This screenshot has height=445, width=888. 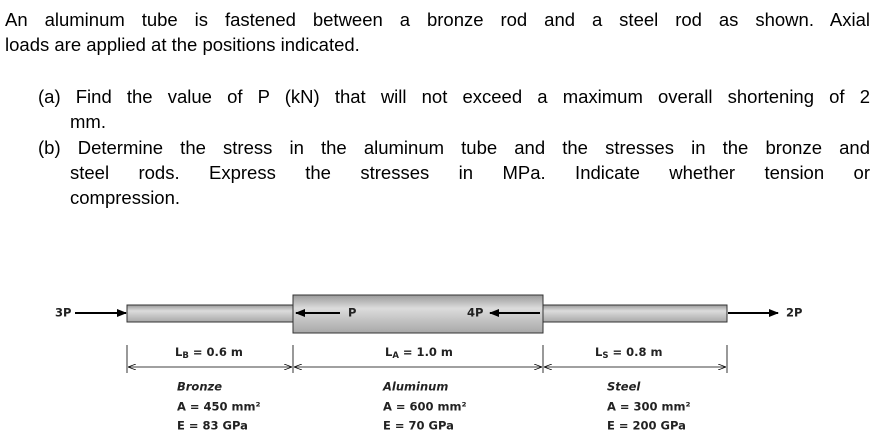 What do you see at coordinates (425, 407) in the screenshot?
I see `material-area: A = 600 mm²` at bounding box center [425, 407].